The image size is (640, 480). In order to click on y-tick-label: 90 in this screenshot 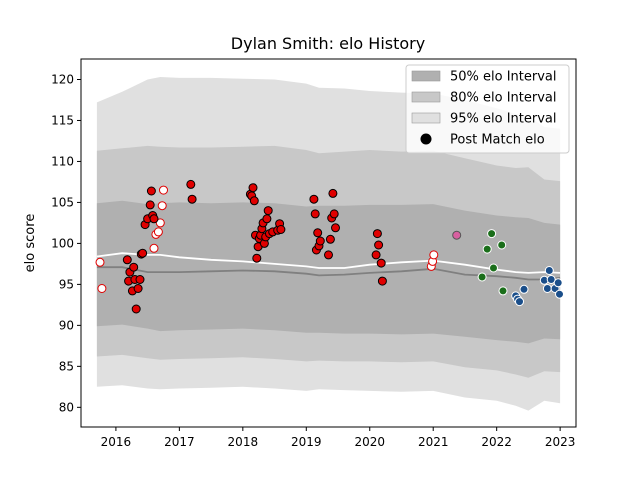, I will do `click(66, 325)`.